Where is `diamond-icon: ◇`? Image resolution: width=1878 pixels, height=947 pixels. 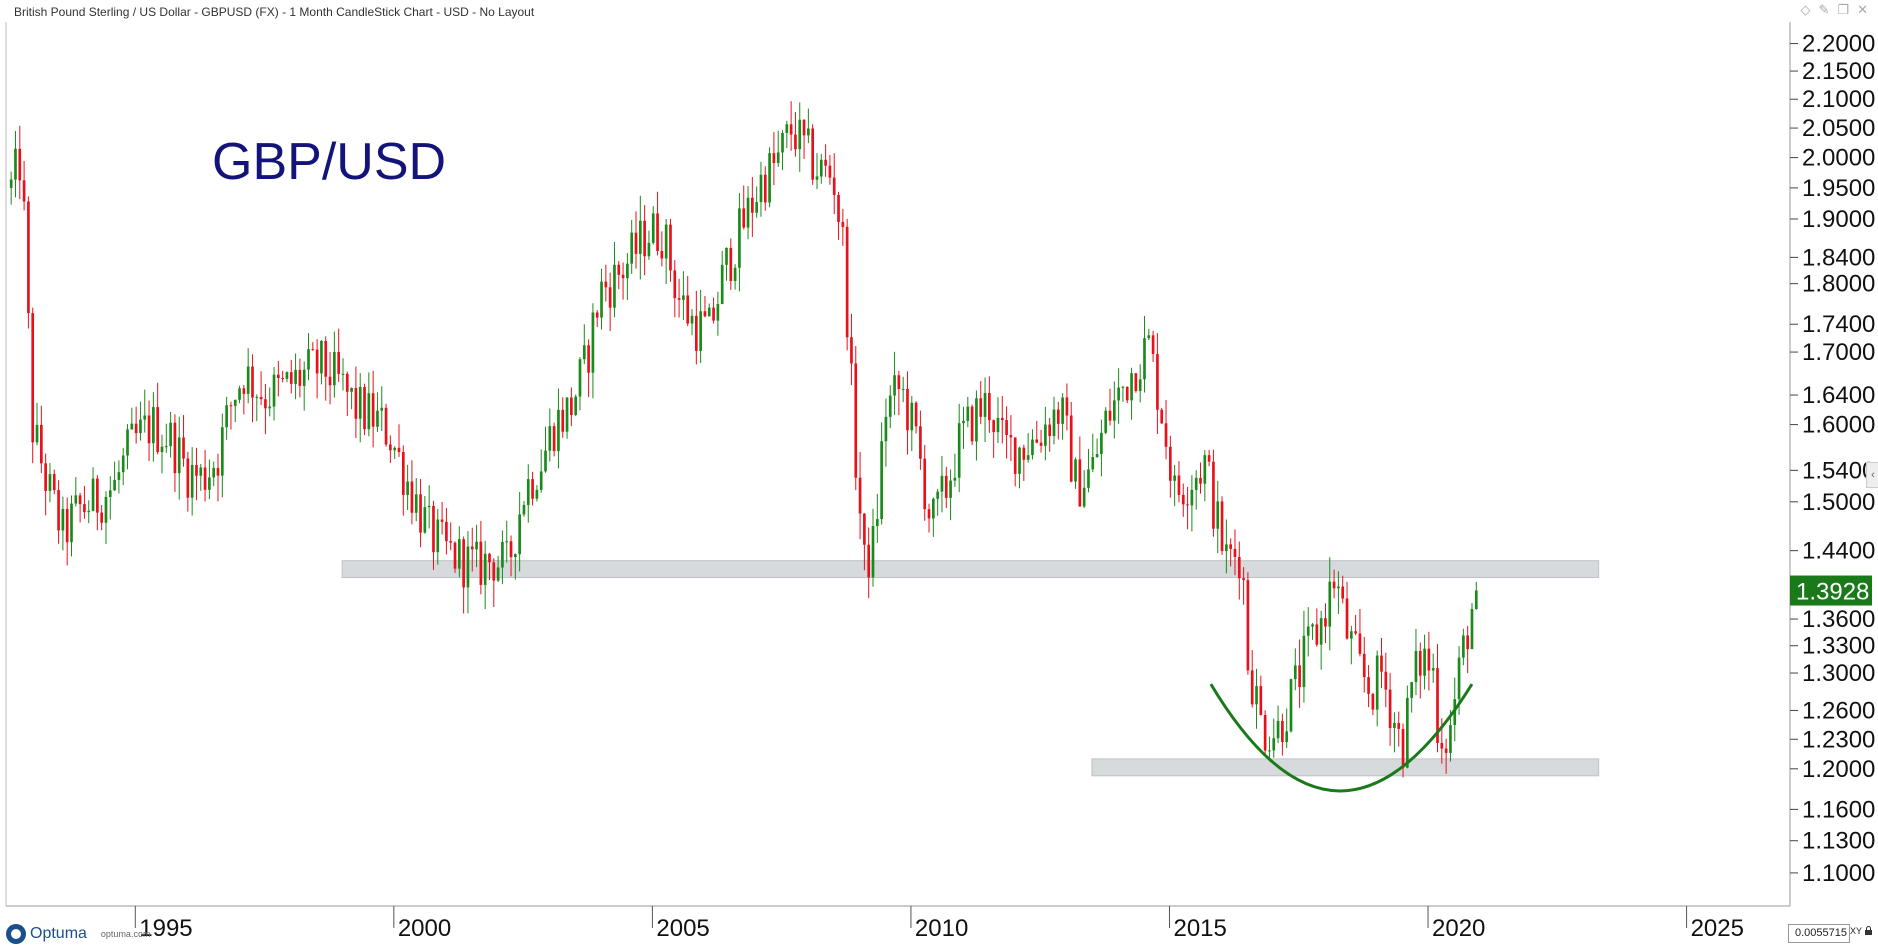
diamond-icon: ◇ is located at coordinates (1805, 9).